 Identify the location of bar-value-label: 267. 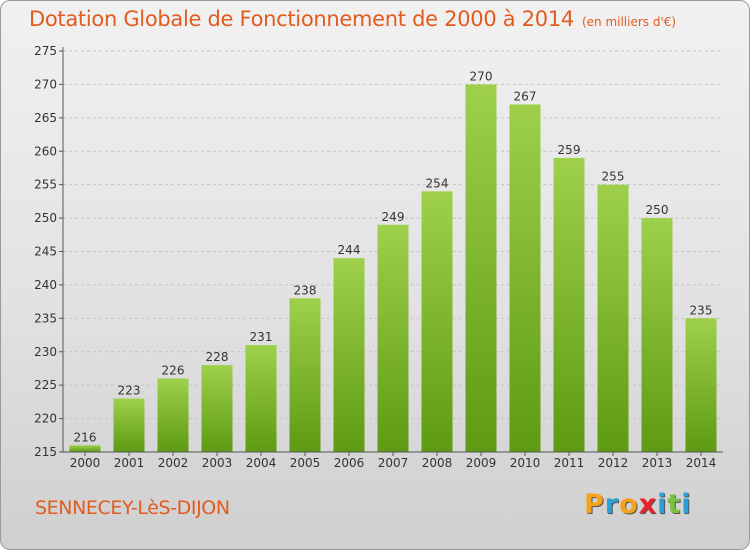
(525, 96).